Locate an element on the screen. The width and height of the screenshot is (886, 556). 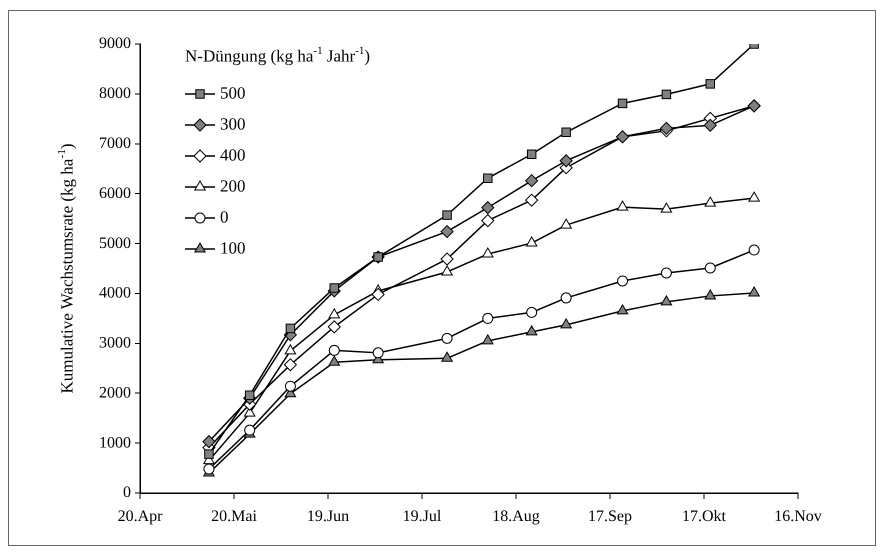
y-tick-label: 2000 is located at coordinates (115, 393).